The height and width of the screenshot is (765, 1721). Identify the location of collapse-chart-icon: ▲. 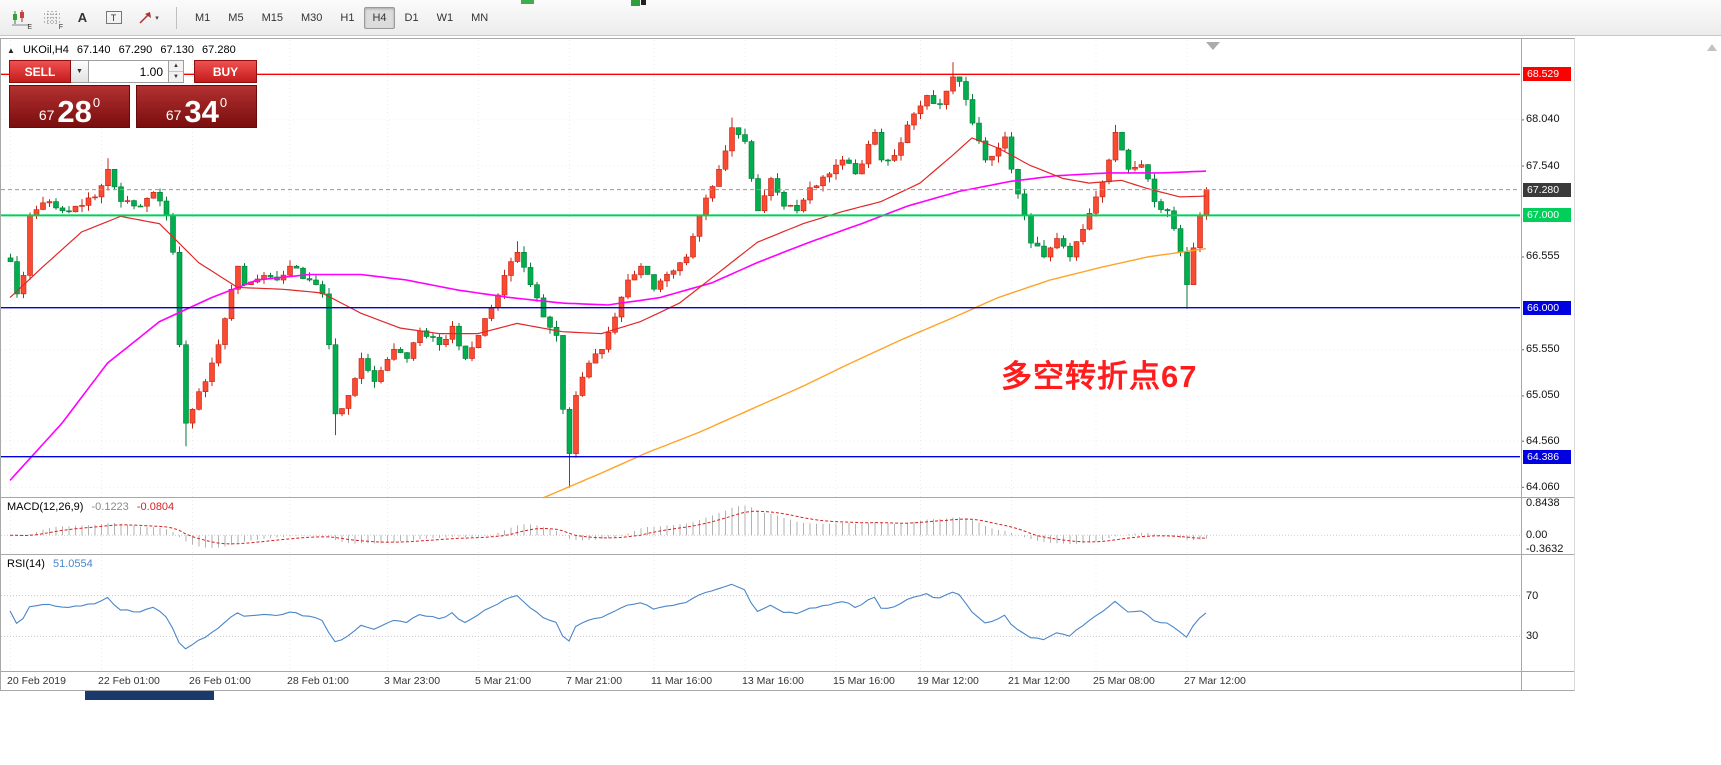
(11, 50).